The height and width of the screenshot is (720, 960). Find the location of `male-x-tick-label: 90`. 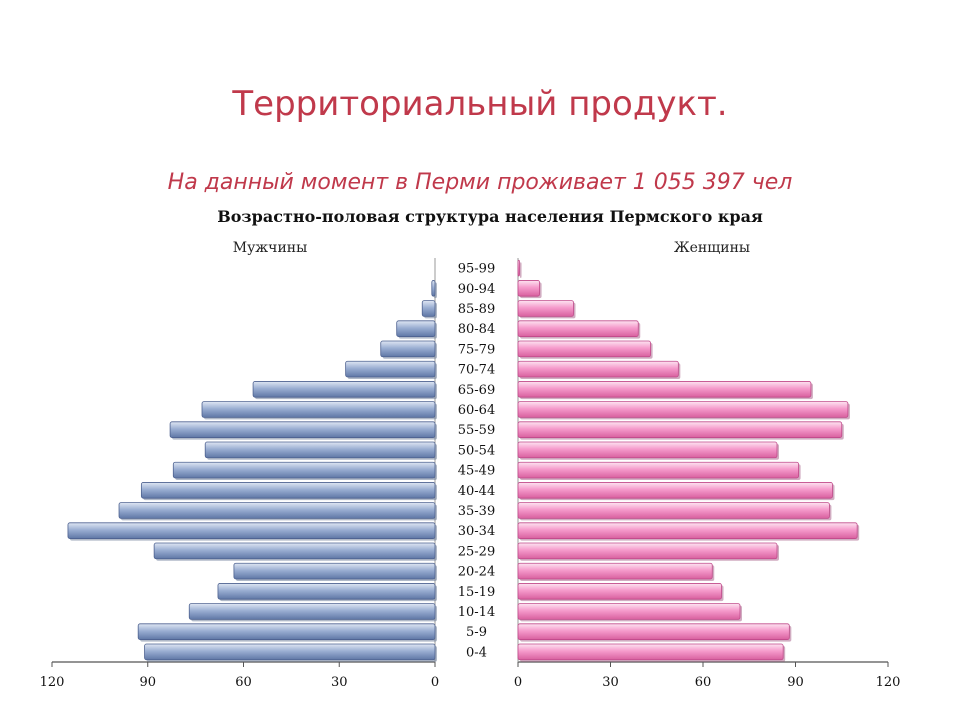

male-x-tick-label: 90 is located at coordinates (147, 682).